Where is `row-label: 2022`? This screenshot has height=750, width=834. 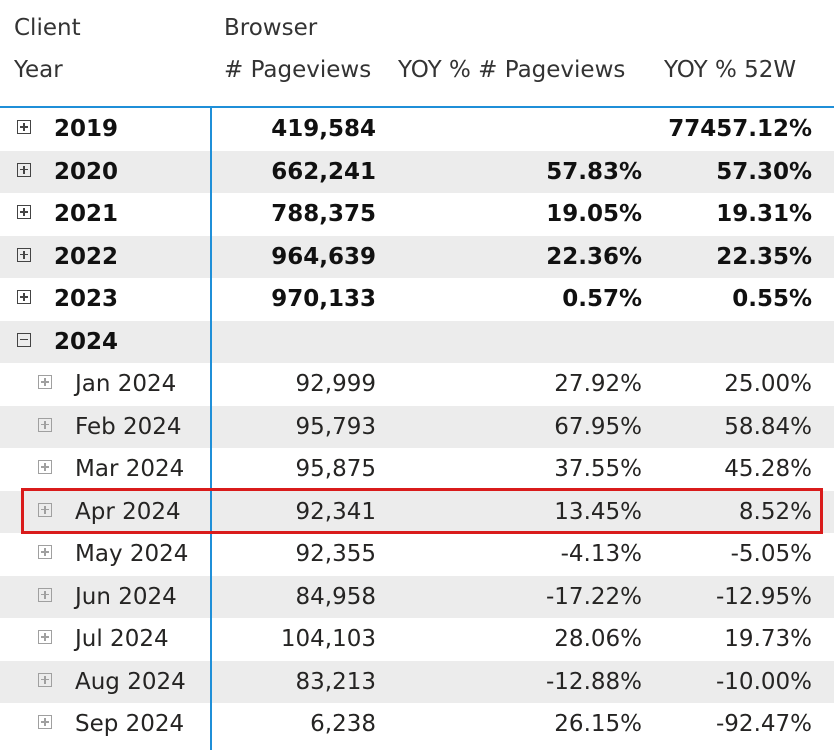 row-label: 2022 is located at coordinates (86, 256).